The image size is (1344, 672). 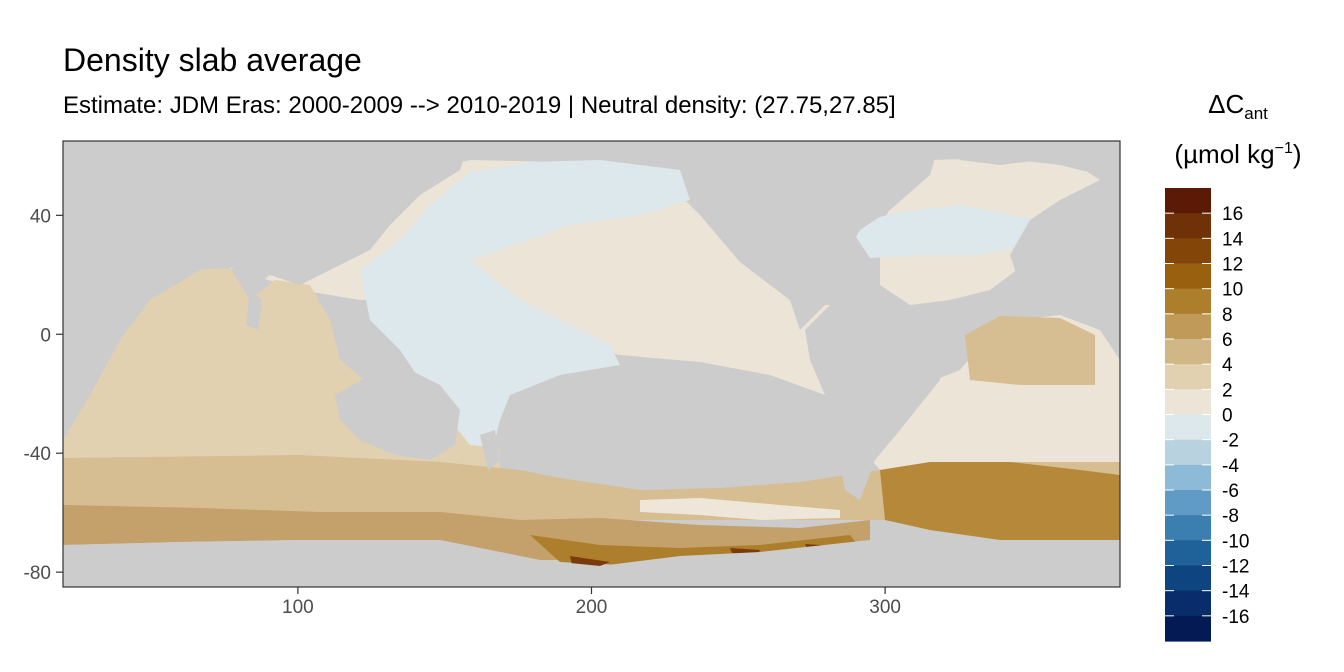 What do you see at coordinates (1230, 466) in the screenshot?
I see `legend-label: -4` at bounding box center [1230, 466].